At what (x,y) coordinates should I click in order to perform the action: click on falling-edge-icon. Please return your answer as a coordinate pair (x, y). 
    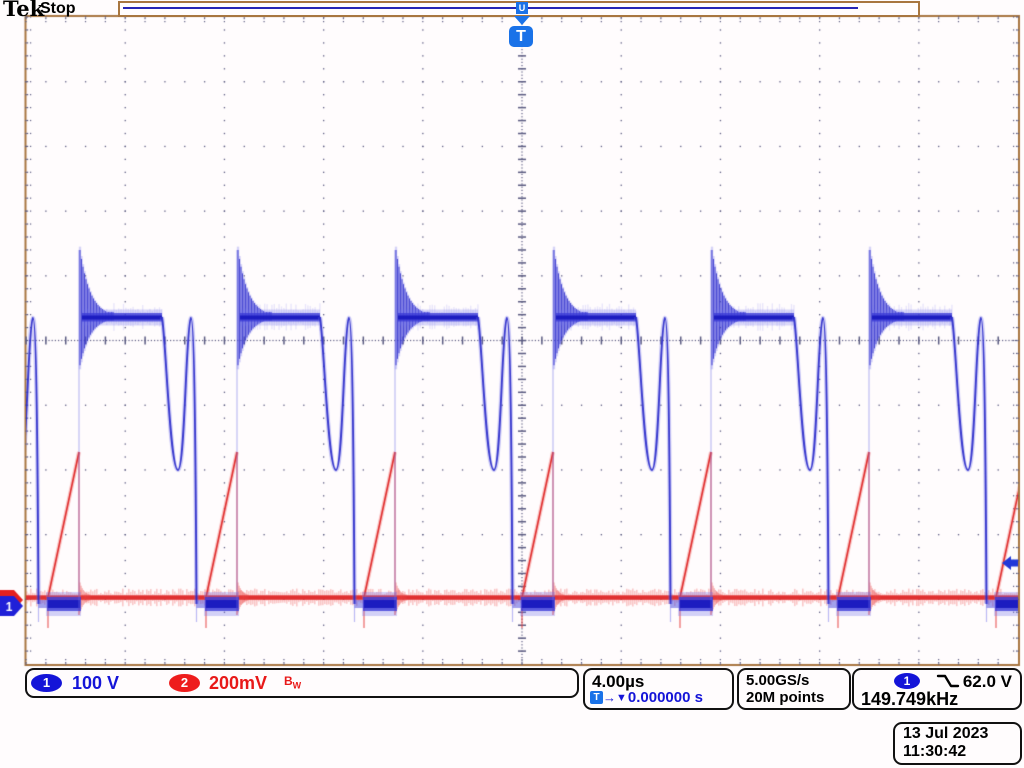
    Looking at the image, I should click on (948, 681).